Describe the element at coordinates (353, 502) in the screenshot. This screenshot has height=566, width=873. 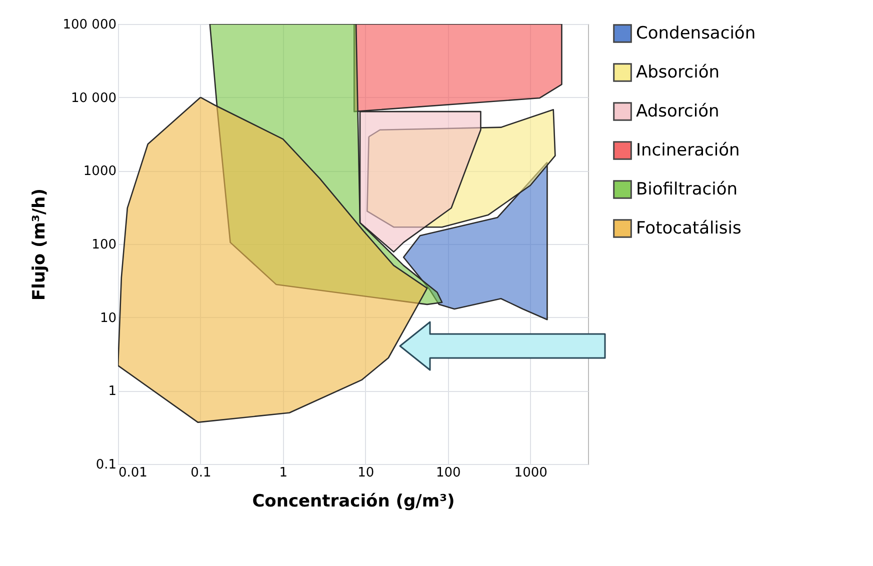
I see `x-axis-title: Concentración (g/m³)` at that location.